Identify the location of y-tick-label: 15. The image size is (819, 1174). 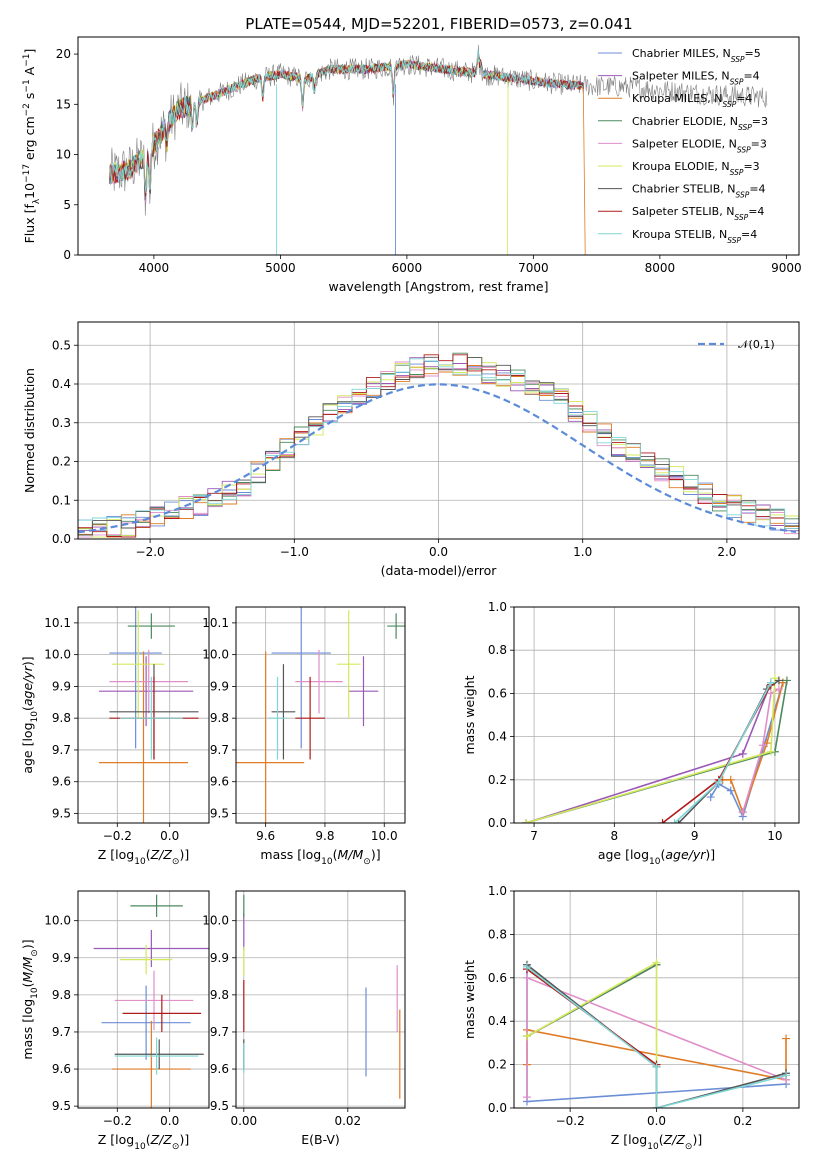
(63, 104).